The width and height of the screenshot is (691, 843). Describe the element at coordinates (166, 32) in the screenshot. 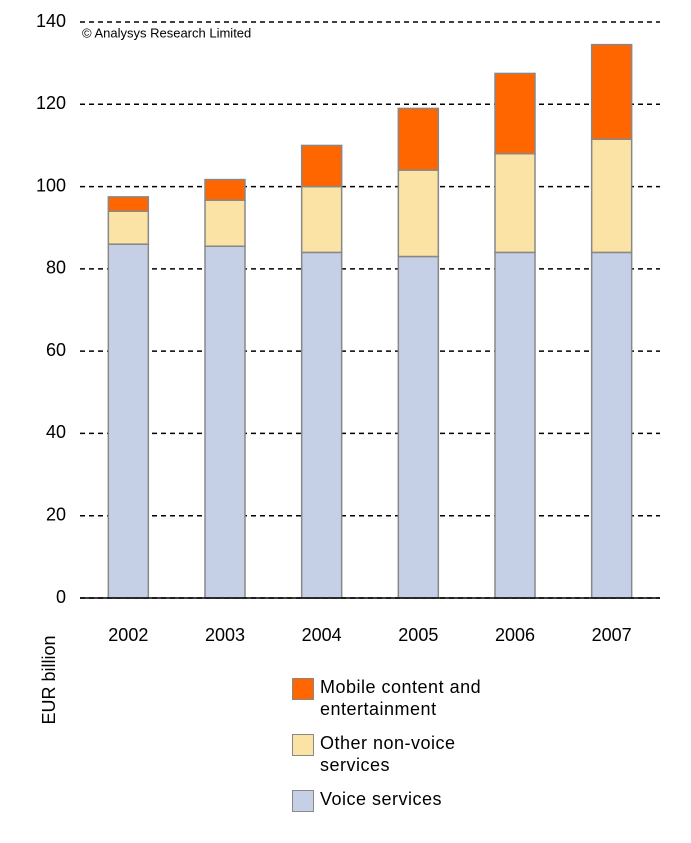

I see `annotation: © Analysys Research Limited` at that location.